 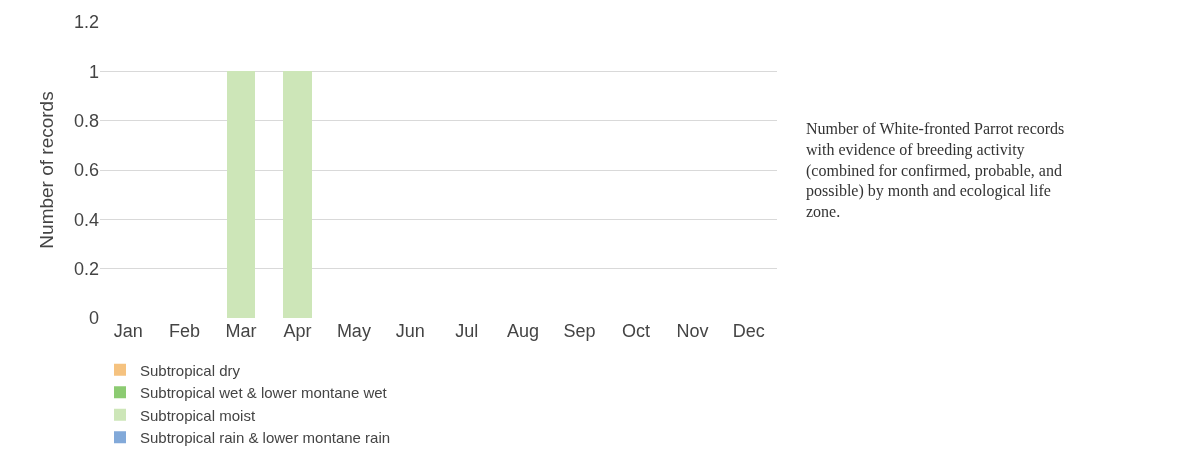 What do you see at coordinates (86, 219) in the screenshot?
I see `y-tick-label: 0.4` at bounding box center [86, 219].